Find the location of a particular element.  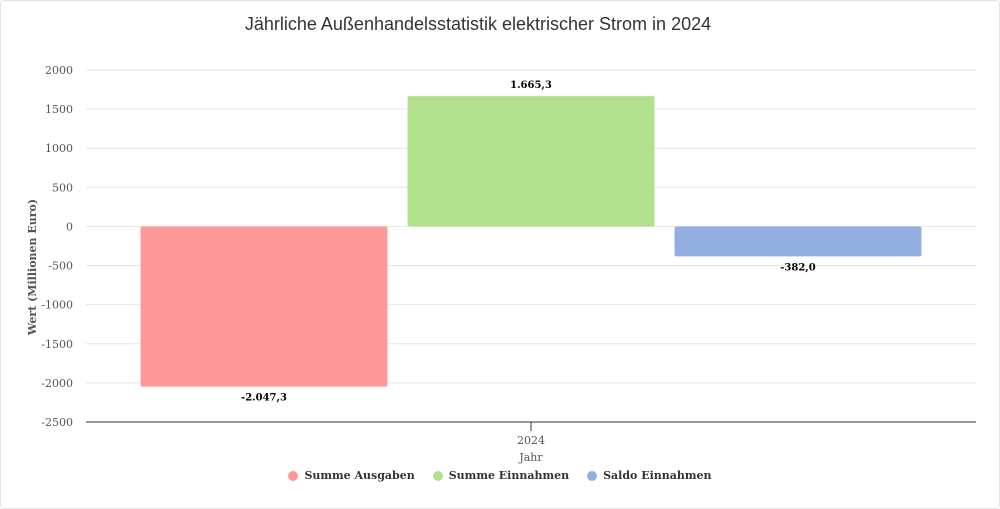

y-tick-label: 1000 is located at coordinates (59, 148).